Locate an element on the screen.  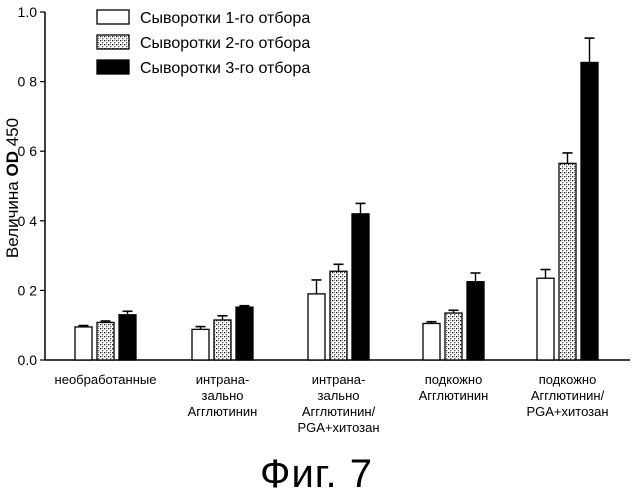
bar-series3-cat4 is located at coordinates (475, 321).